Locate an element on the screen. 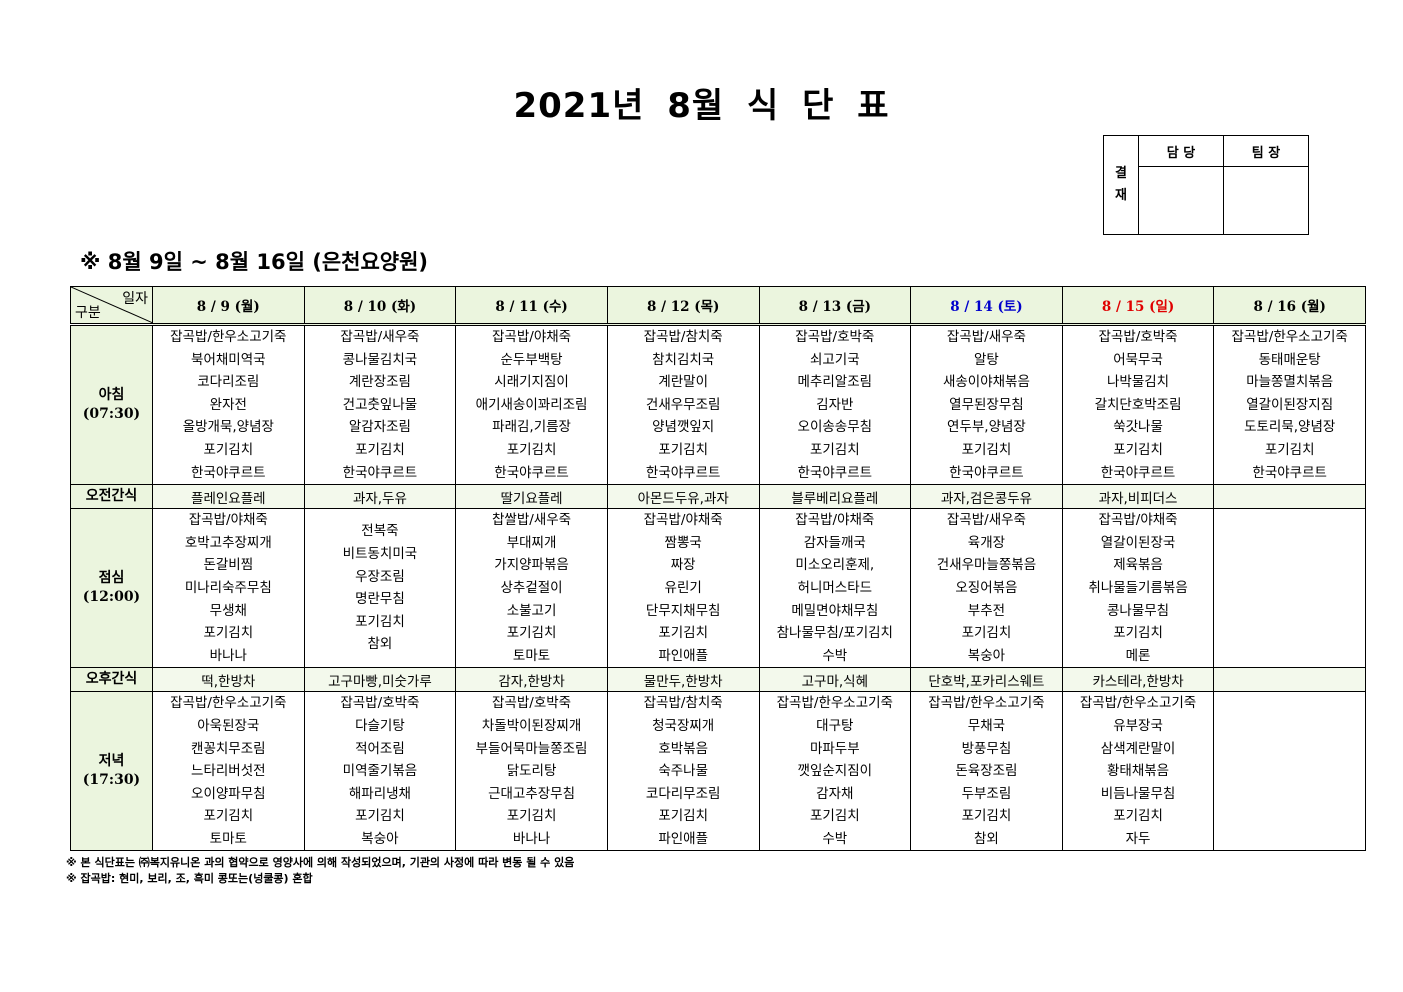  menu-item: 열갈이된장지짐 is located at coordinates (1290, 404).